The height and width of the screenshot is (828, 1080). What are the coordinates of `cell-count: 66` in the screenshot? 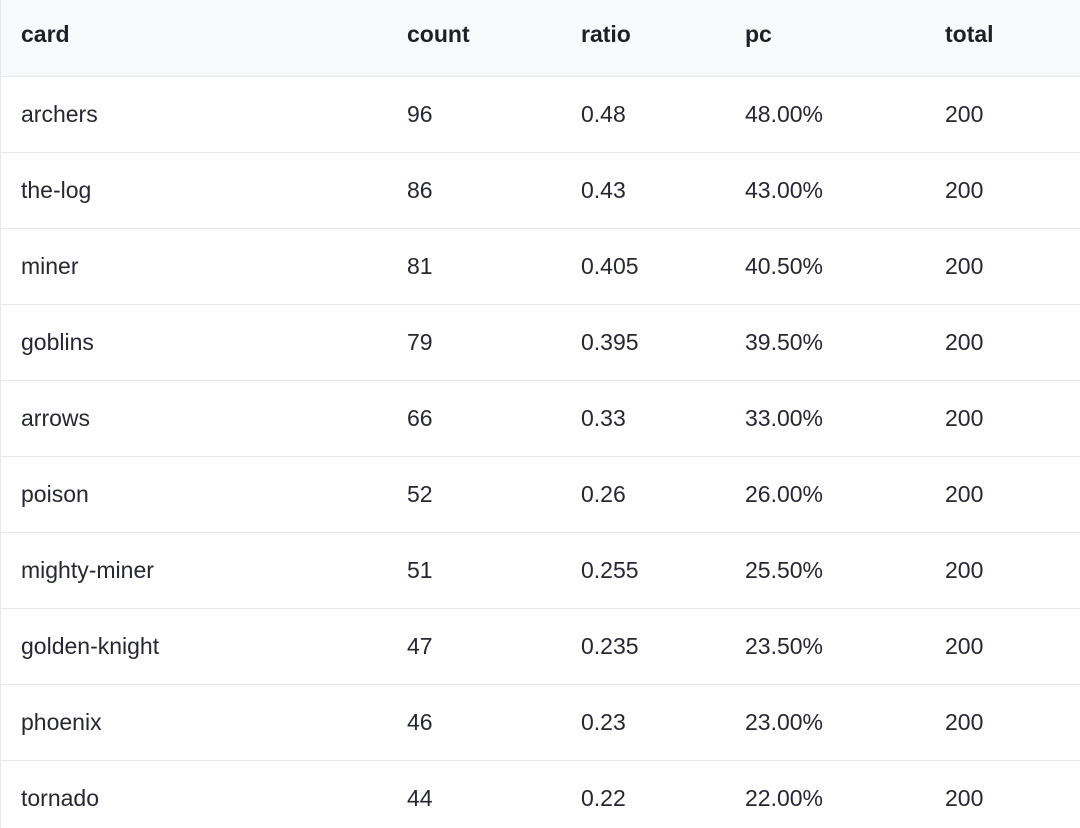 It's located at (474, 418).